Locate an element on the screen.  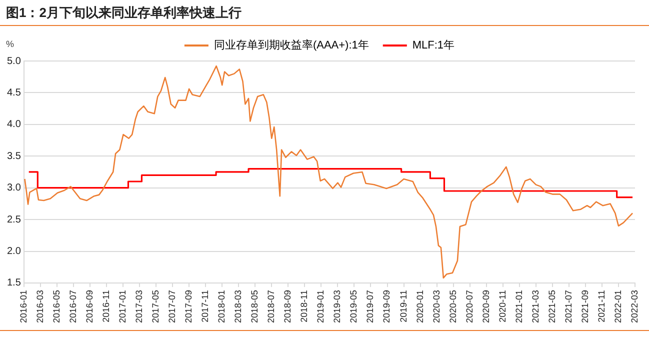
x-tick-label: 2018-03 is located at coordinates (238, 306).